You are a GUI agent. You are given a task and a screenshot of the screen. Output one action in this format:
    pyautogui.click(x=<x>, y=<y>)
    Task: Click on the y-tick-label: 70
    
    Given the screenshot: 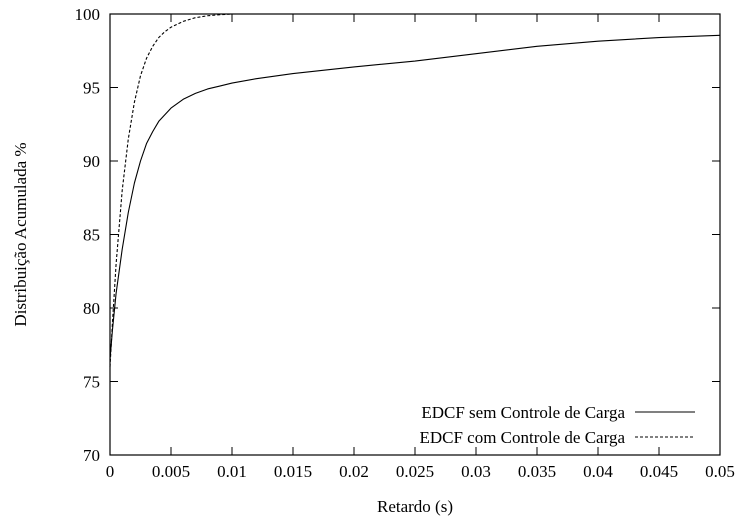 What is the action you would take?
    pyautogui.click(x=91, y=455)
    